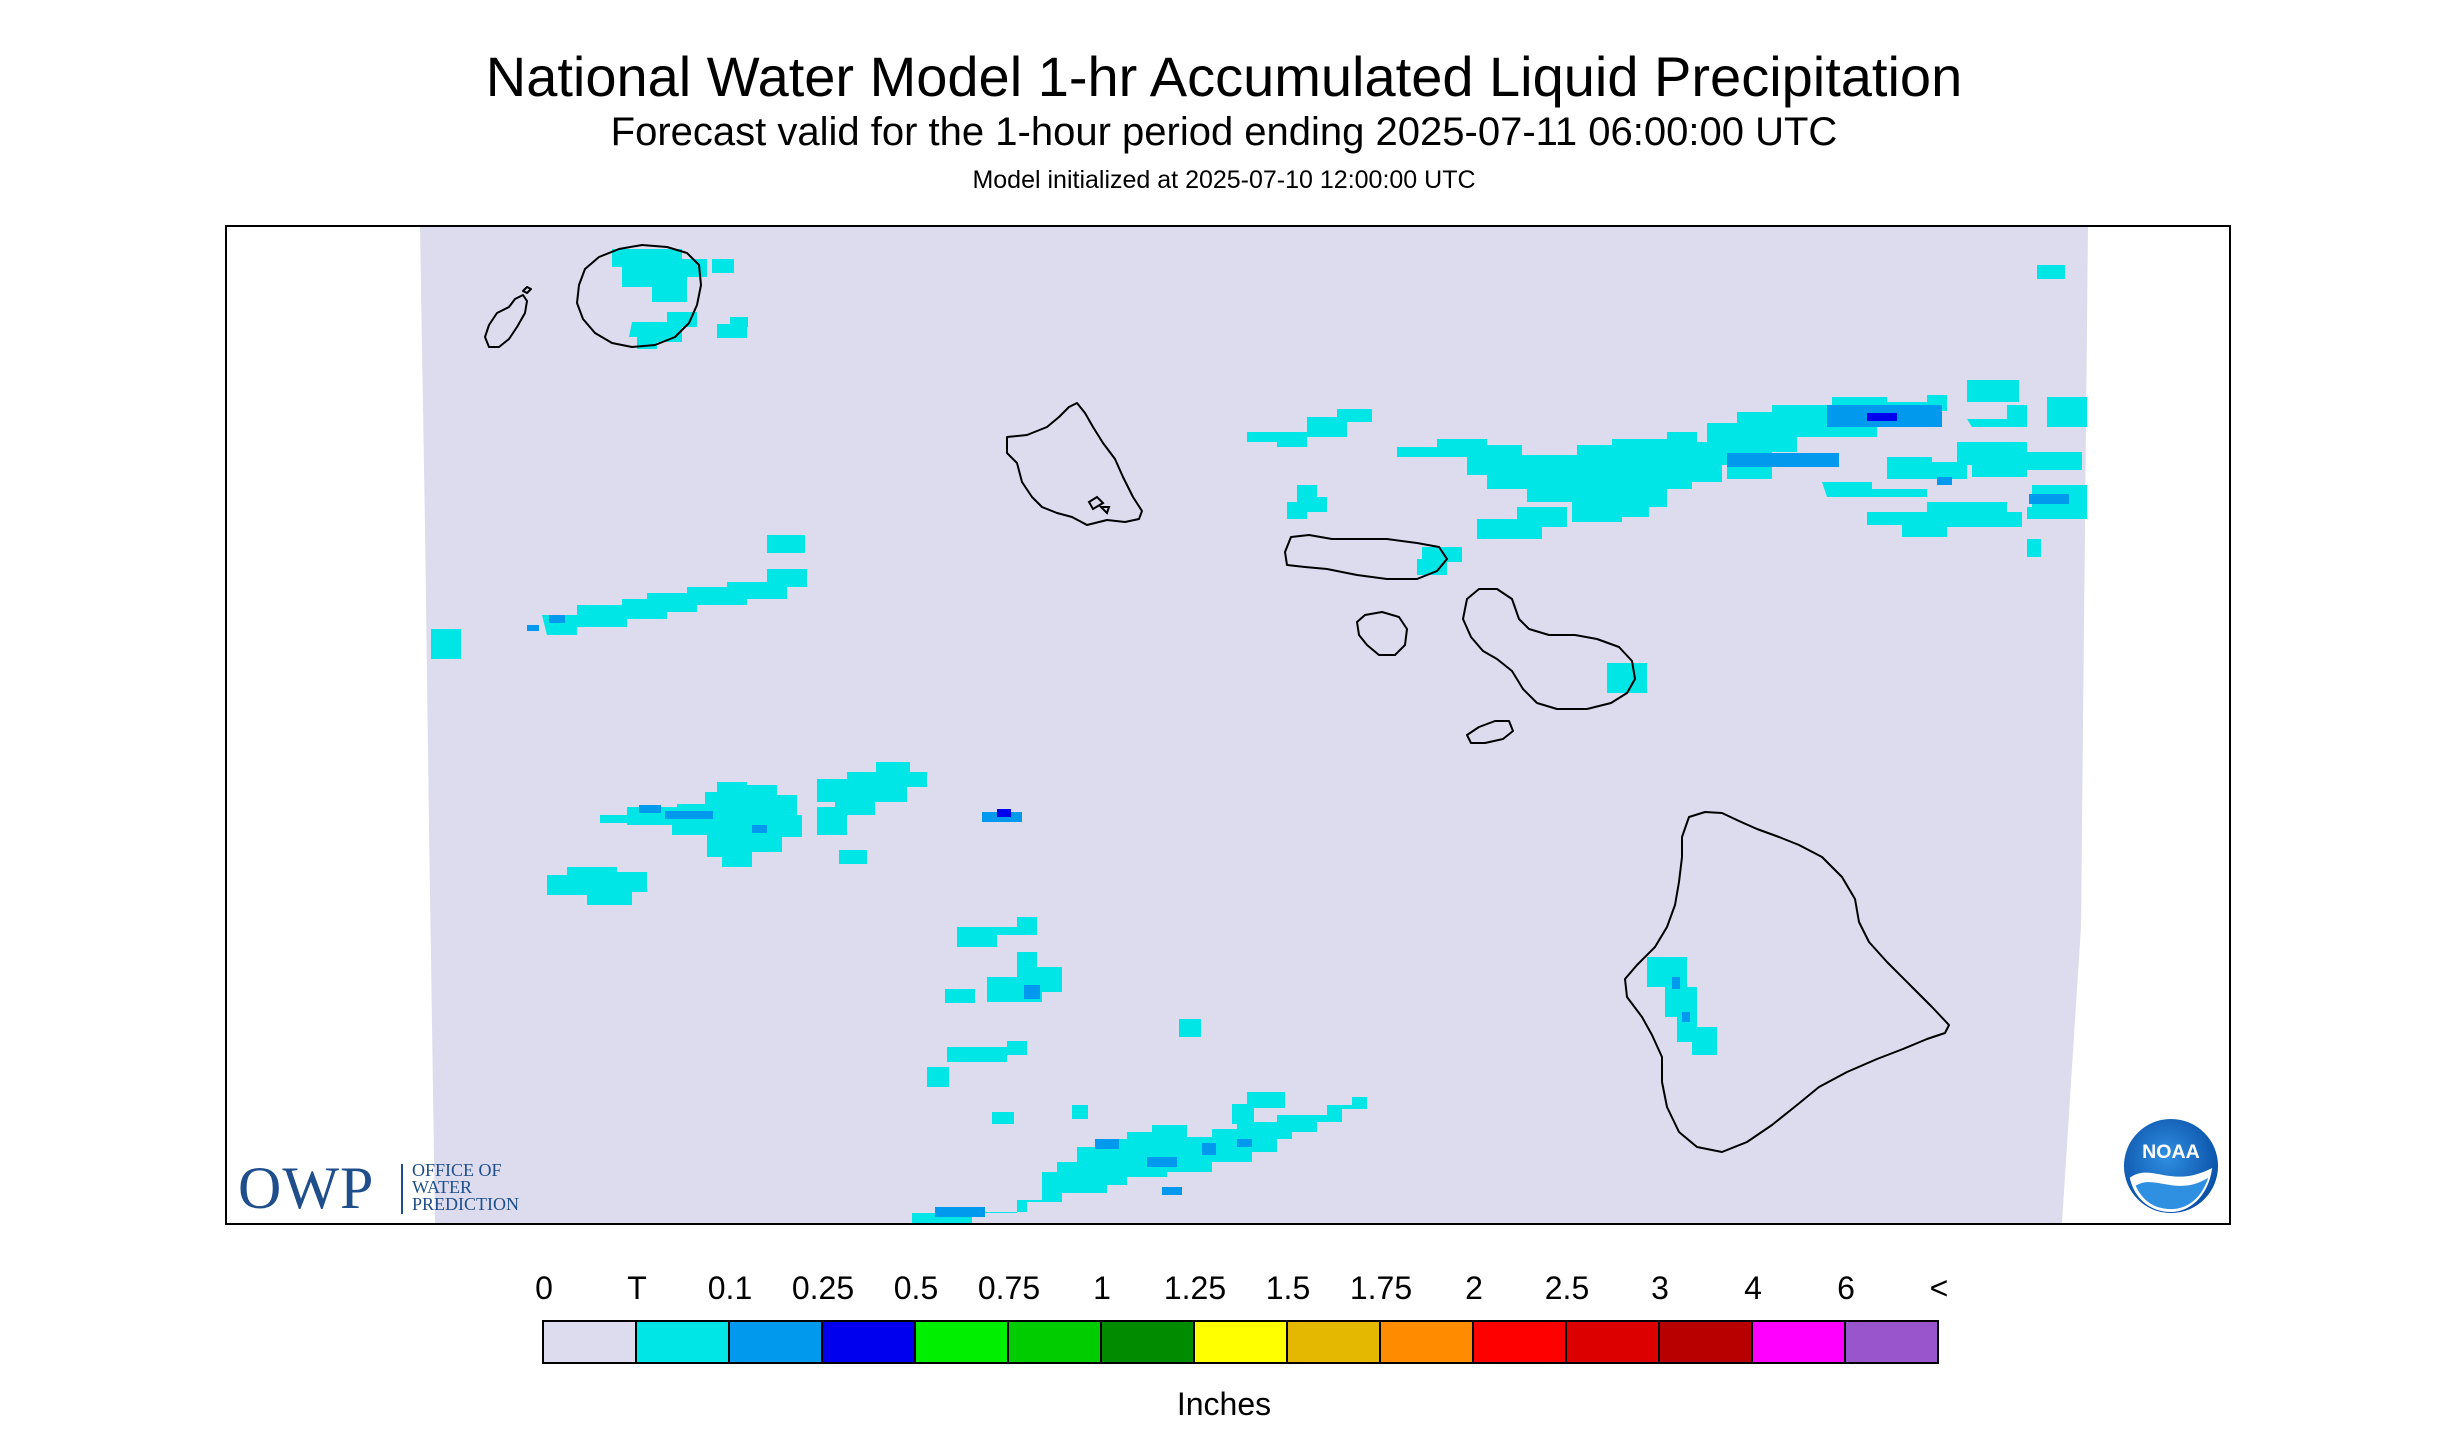  I want to click on legend-label: 0, so click(544, 1288).